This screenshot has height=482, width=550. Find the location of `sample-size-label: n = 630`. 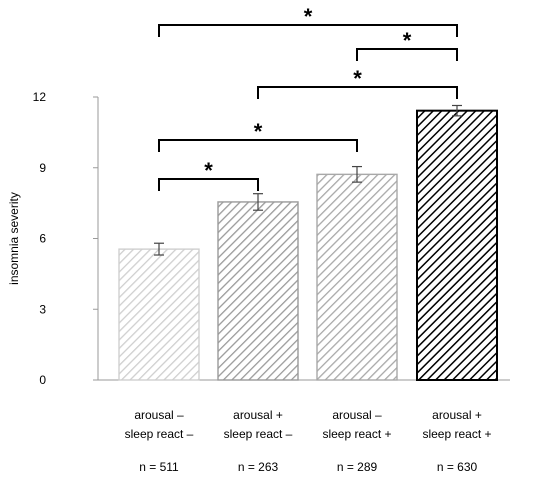

sample-size-label: n = 630 is located at coordinates (457, 467).